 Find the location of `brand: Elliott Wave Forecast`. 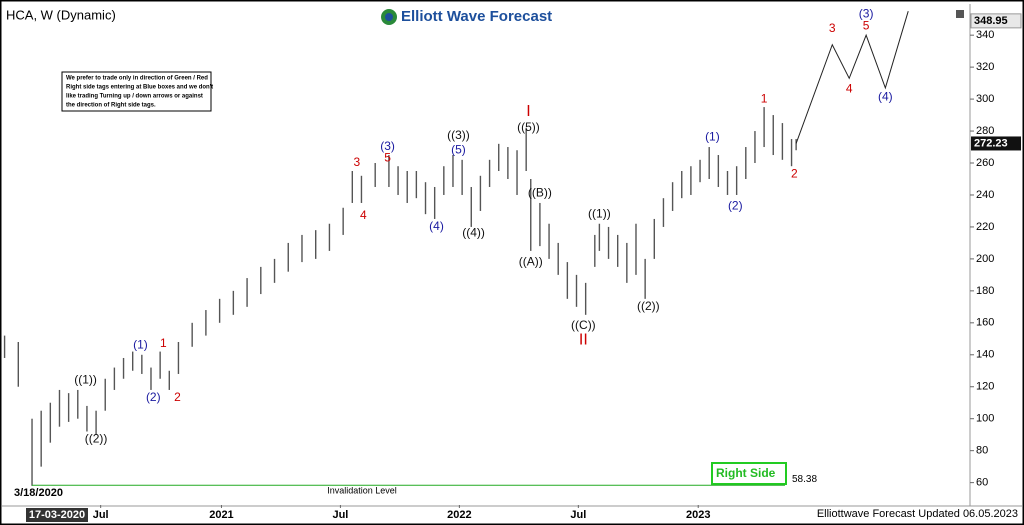

brand: Elliott Wave Forecast is located at coordinates (476, 16).